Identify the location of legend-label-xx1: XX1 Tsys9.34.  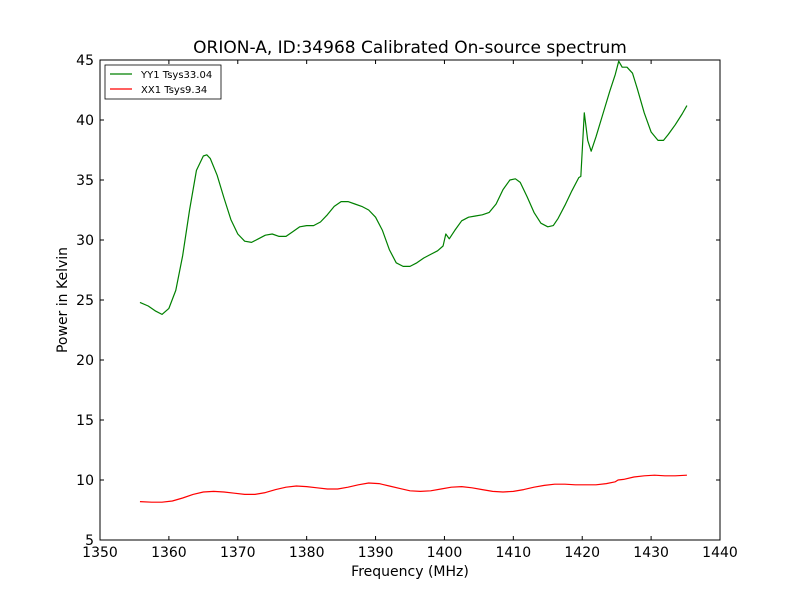
(174, 90).